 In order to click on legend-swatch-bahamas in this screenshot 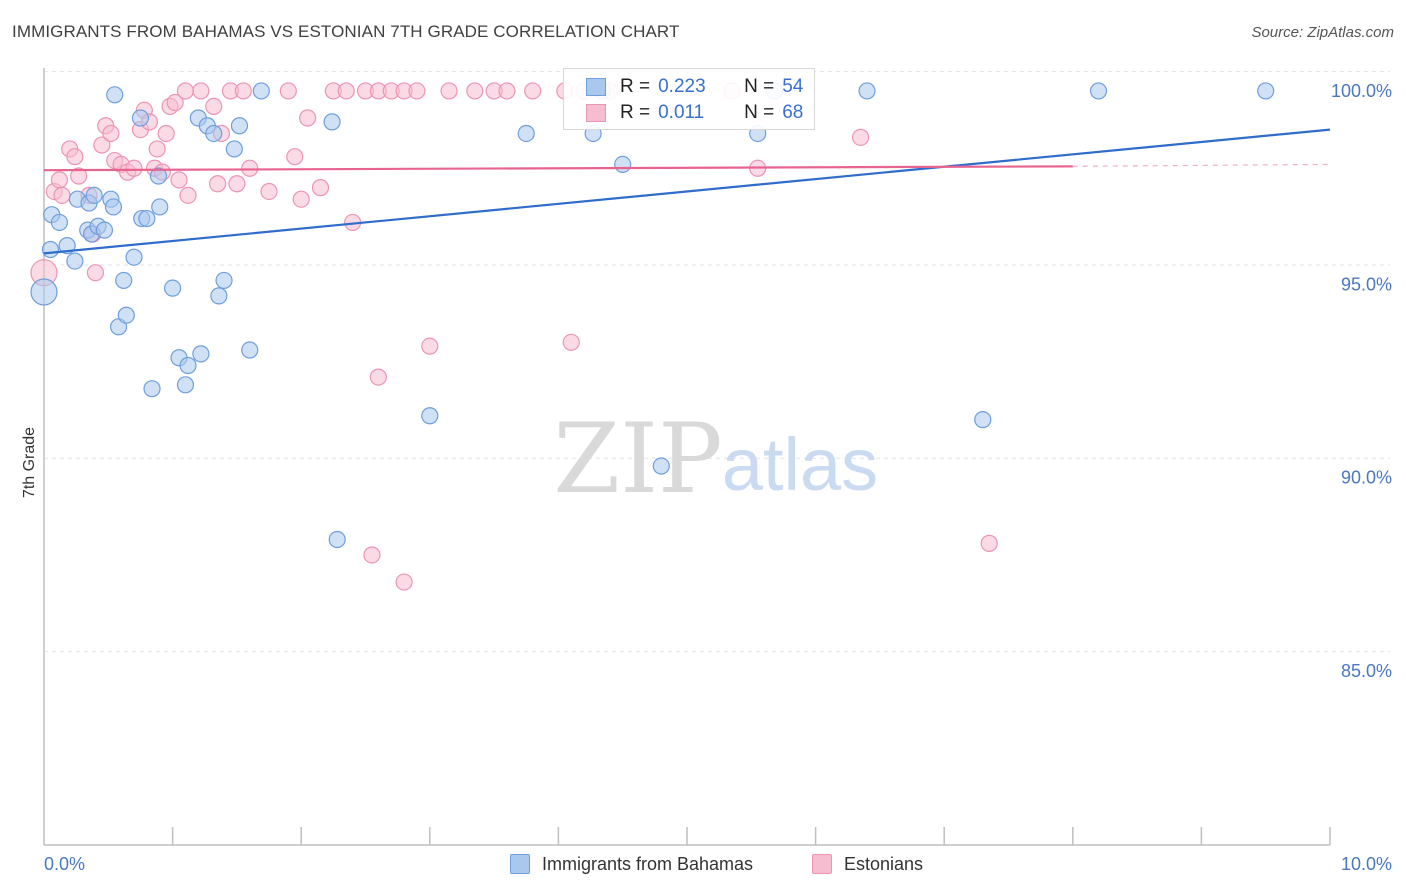, I will do `click(596, 87)`.